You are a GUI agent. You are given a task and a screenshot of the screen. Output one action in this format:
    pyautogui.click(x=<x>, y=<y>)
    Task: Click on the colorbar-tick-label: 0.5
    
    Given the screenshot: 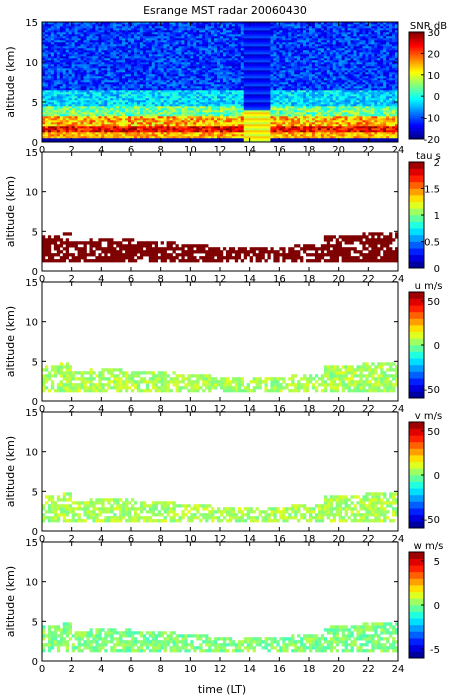 What is the action you would take?
    pyautogui.click(x=432, y=243)
    